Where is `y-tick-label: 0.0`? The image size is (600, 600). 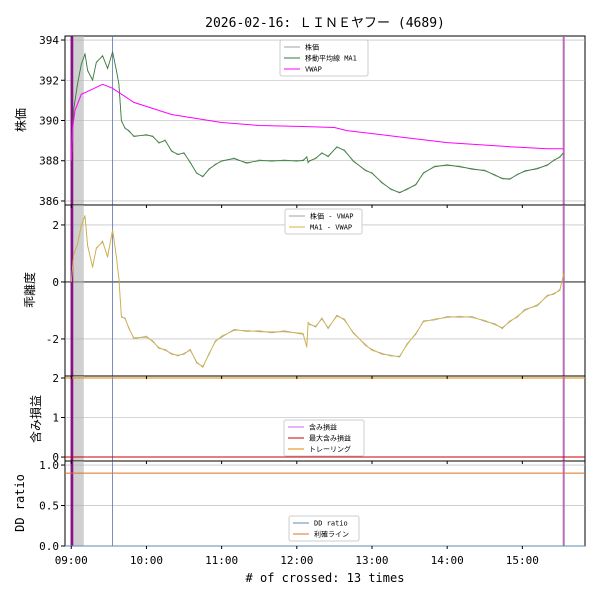
y-tick-label: 0.0 is located at coordinates (49, 546).